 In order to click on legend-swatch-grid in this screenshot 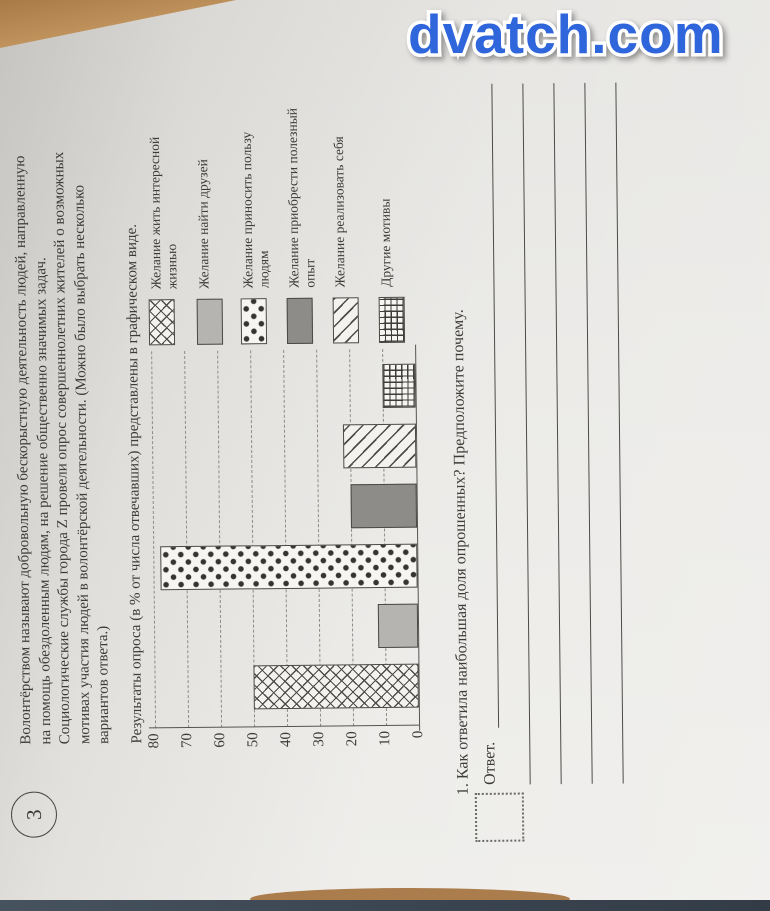, I will do `click(392, 319)`.